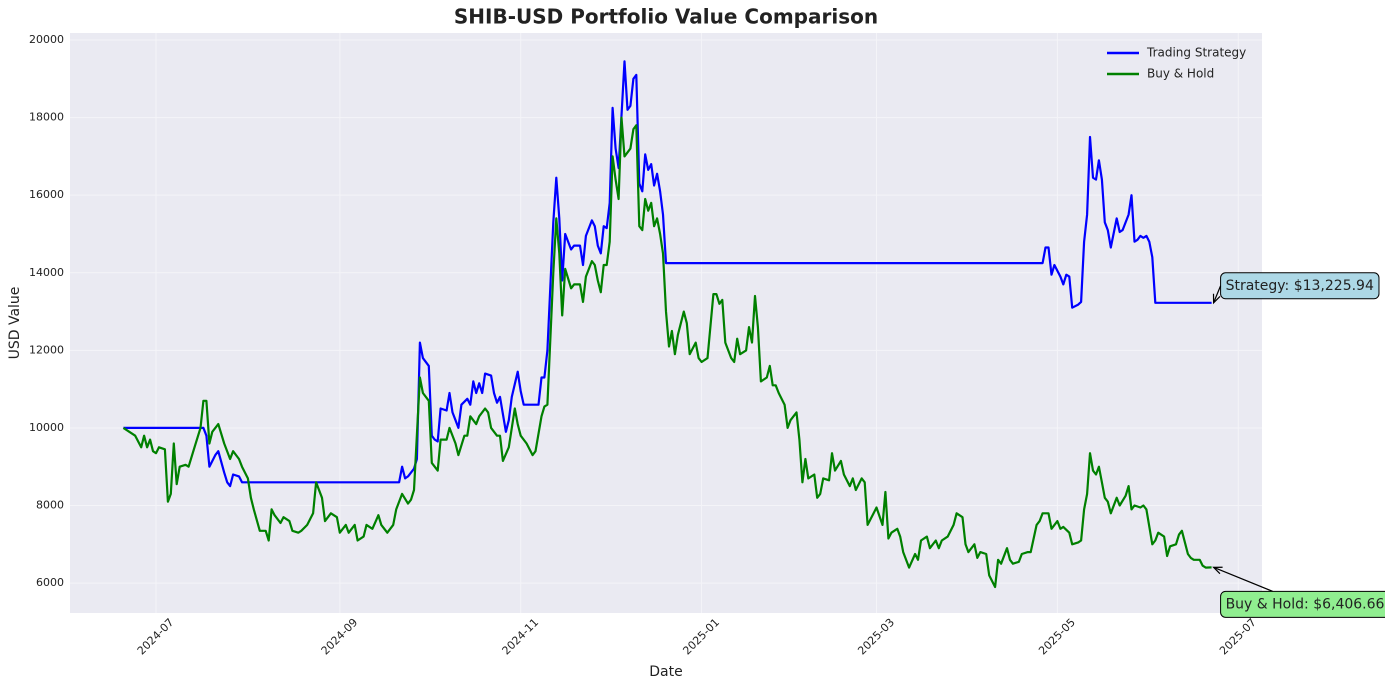  What do you see at coordinates (46, 427) in the screenshot?
I see `y-tick-label: 10000` at bounding box center [46, 427].